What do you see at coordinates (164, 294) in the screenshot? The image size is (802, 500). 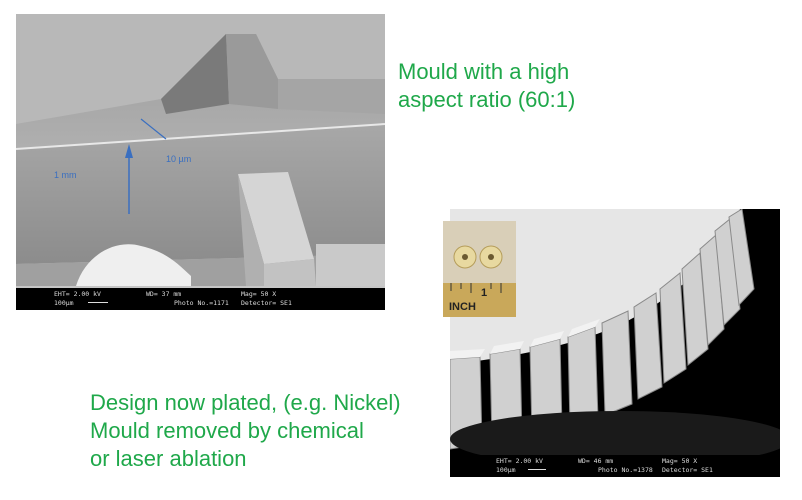 I see `wd-label: WD= 37 mm` at bounding box center [164, 294].